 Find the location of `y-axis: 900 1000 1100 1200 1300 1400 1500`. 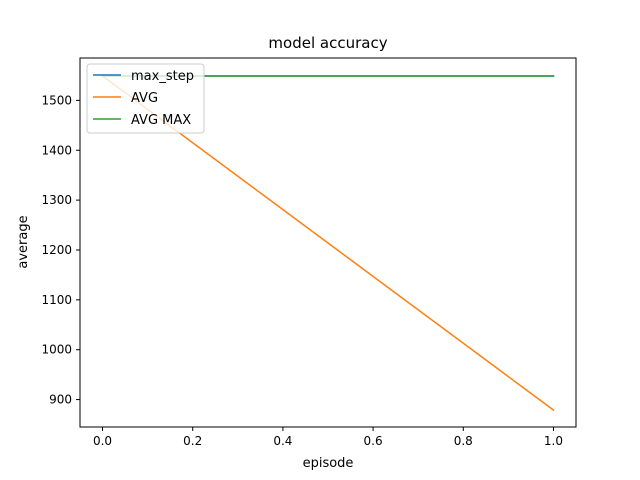

y-axis: 900 1000 1100 1200 1300 1400 1500 is located at coordinates (60, 250).